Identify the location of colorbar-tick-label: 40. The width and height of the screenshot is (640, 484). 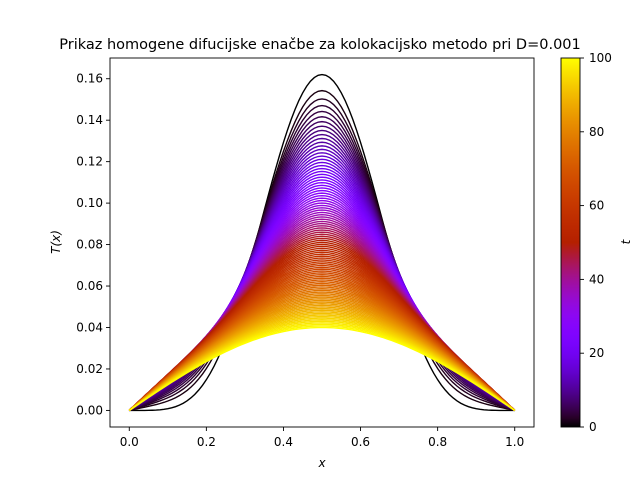
(596, 279).